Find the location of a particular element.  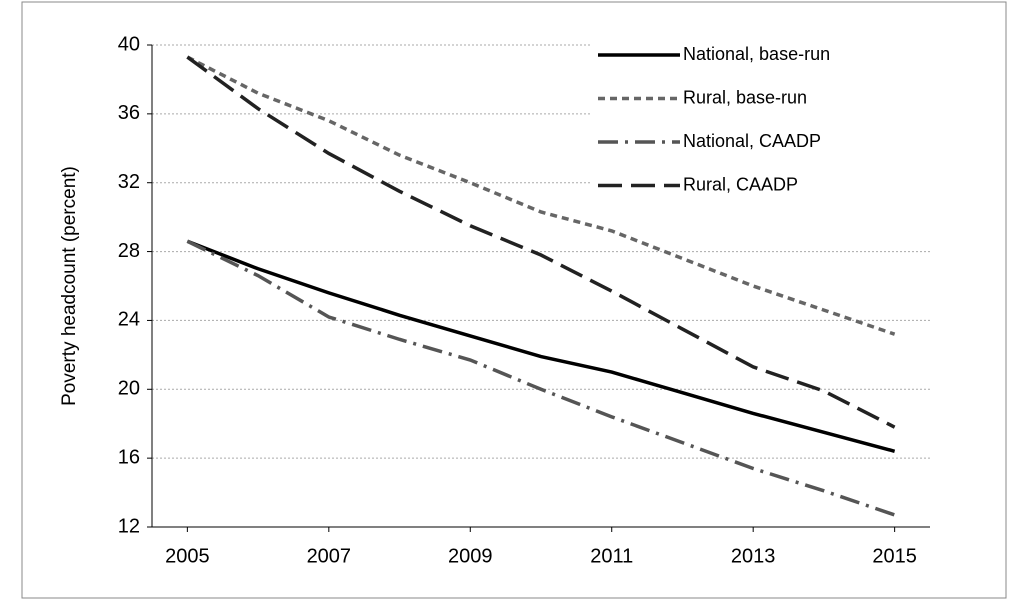

y-tick-label: 32 is located at coordinates (129, 182).